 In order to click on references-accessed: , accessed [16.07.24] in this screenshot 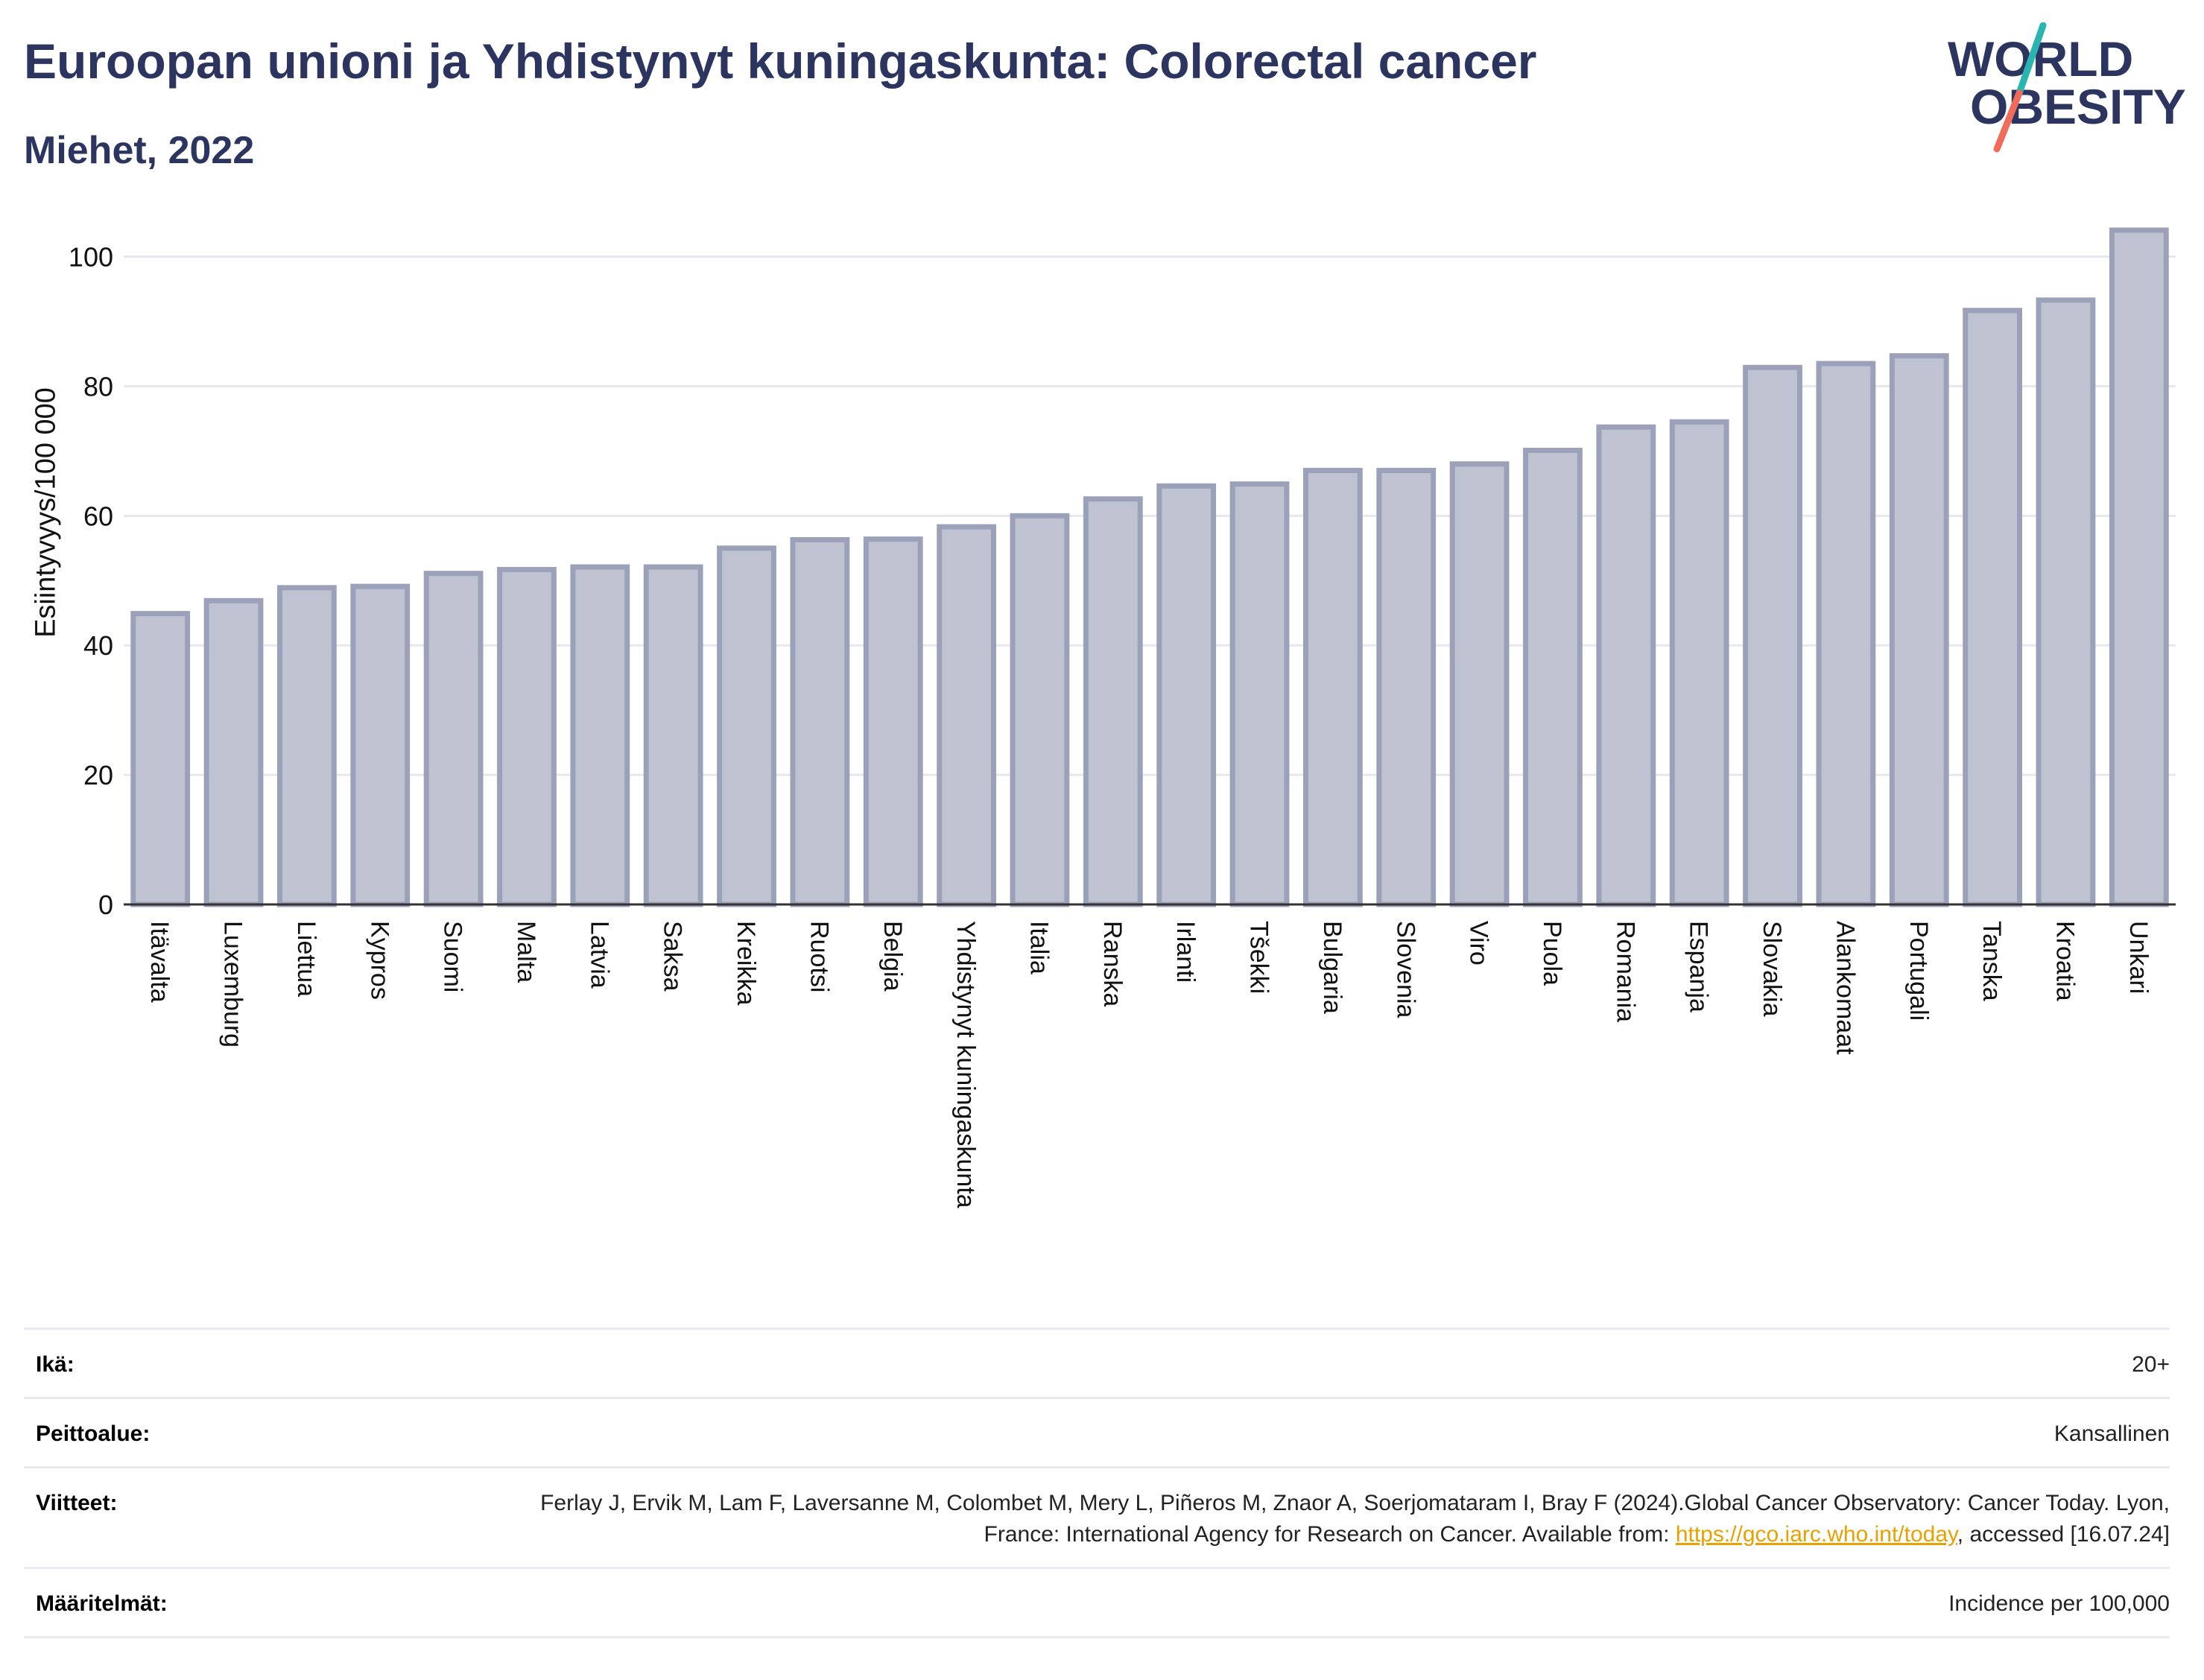, I will do `click(2063, 1534)`.